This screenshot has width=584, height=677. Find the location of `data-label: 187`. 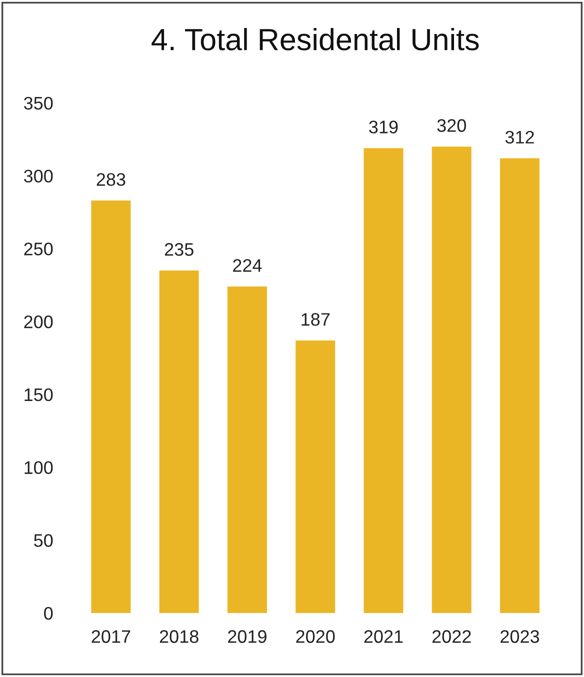

data-label: 187 is located at coordinates (316, 319).